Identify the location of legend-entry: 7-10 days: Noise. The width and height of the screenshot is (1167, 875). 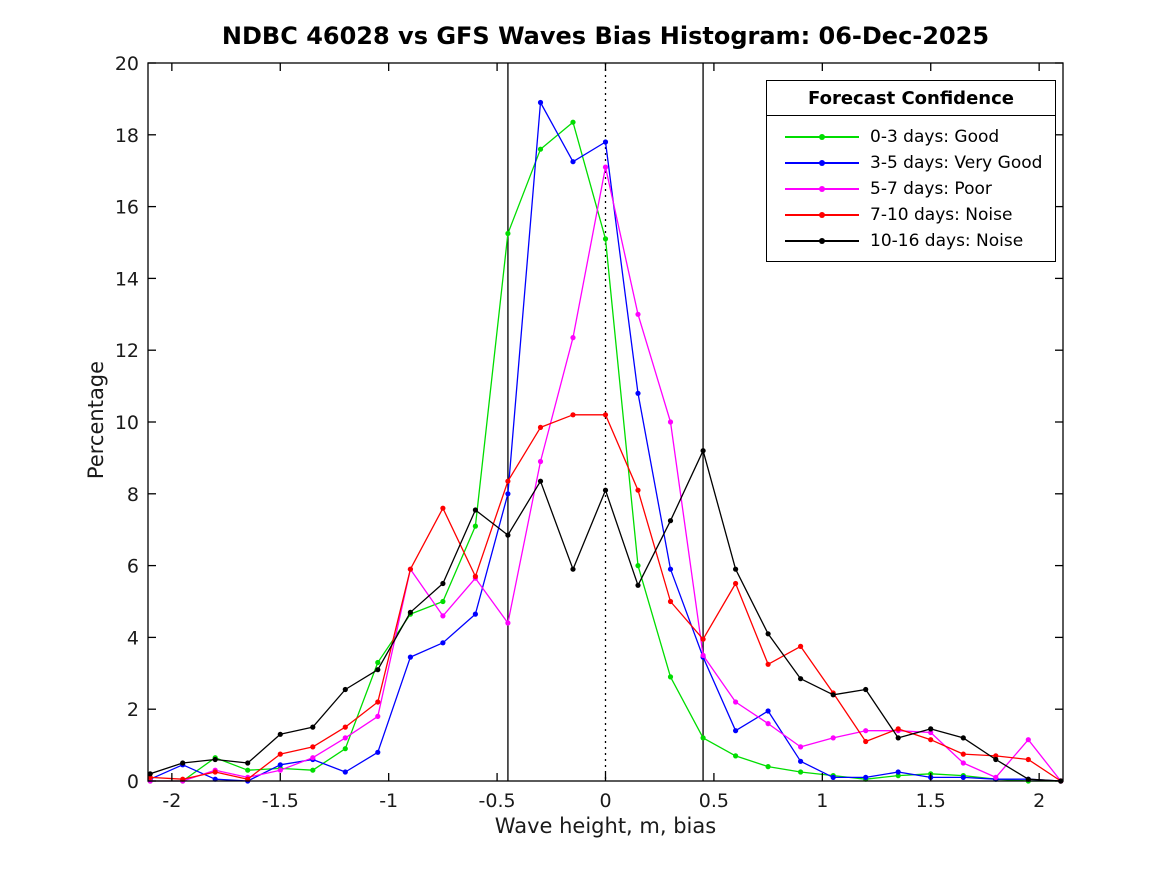
(911, 215).